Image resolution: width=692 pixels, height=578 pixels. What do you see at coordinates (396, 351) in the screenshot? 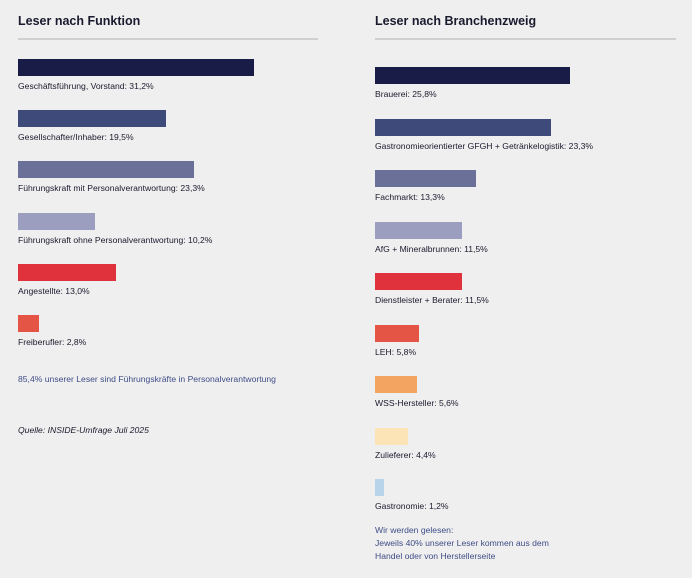
I see `bar-label: LEH: 5,8%` at bounding box center [396, 351].